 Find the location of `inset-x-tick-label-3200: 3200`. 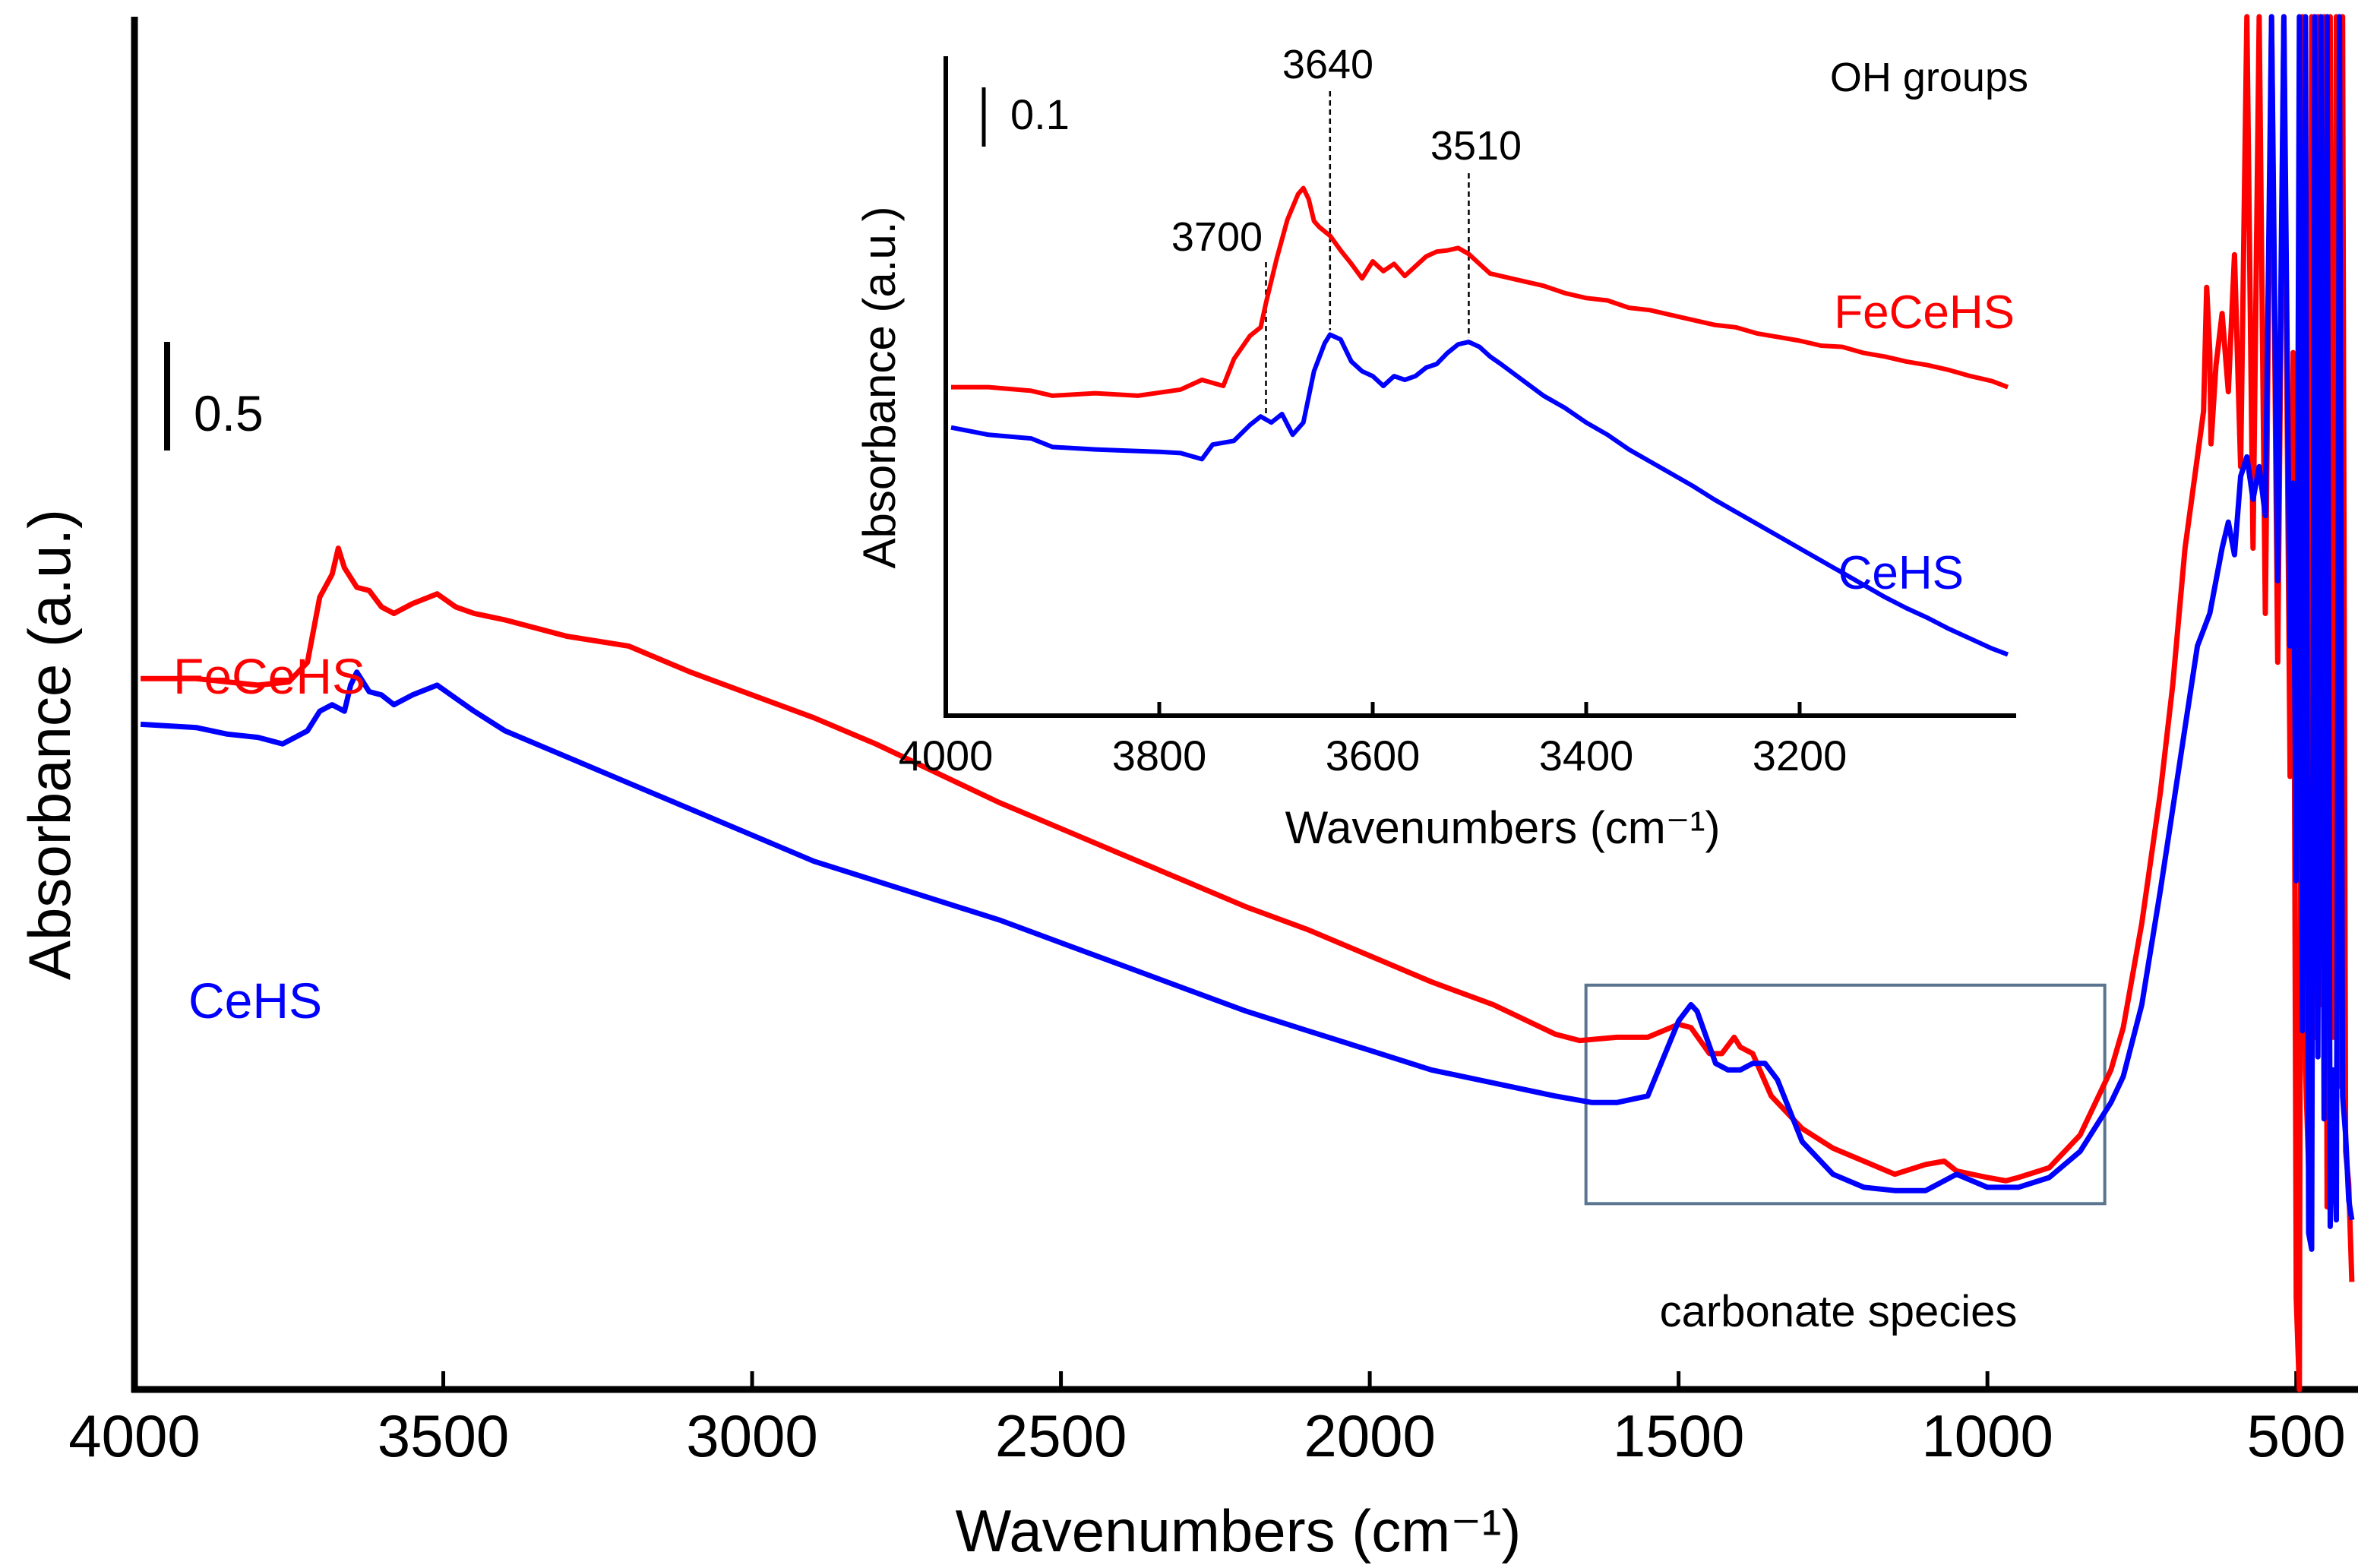

inset-x-tick-label-3200: 3200 is located at coordinates (1800, 756).